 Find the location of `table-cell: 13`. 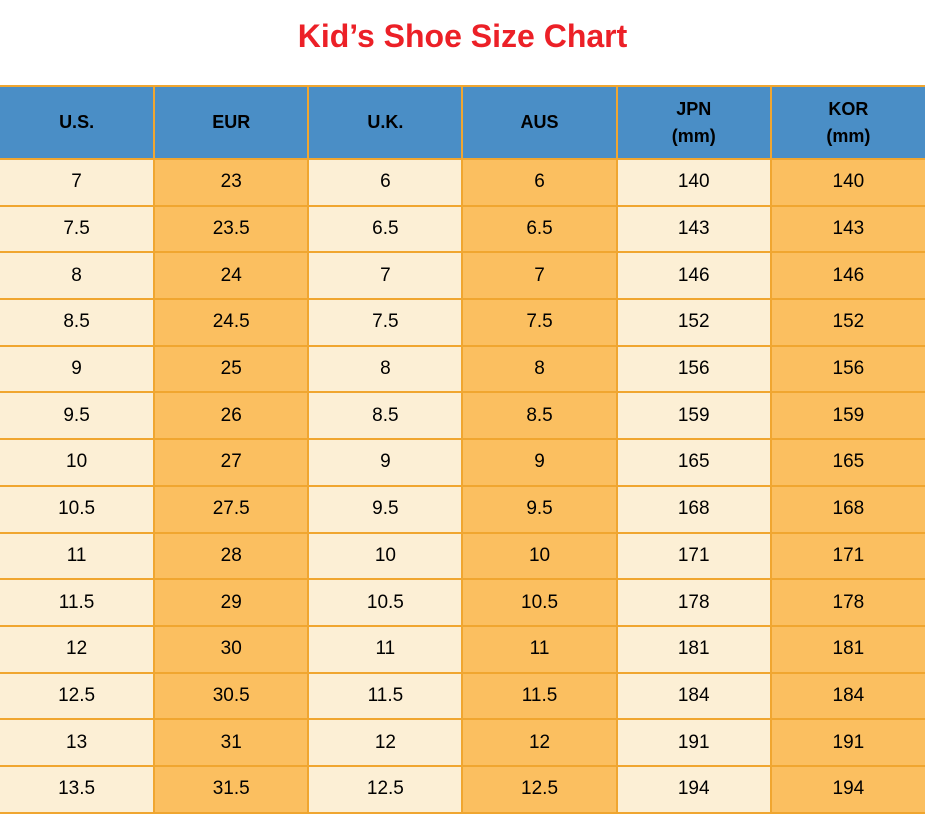

table-cell: 13 is located at coordinates (78, 742).